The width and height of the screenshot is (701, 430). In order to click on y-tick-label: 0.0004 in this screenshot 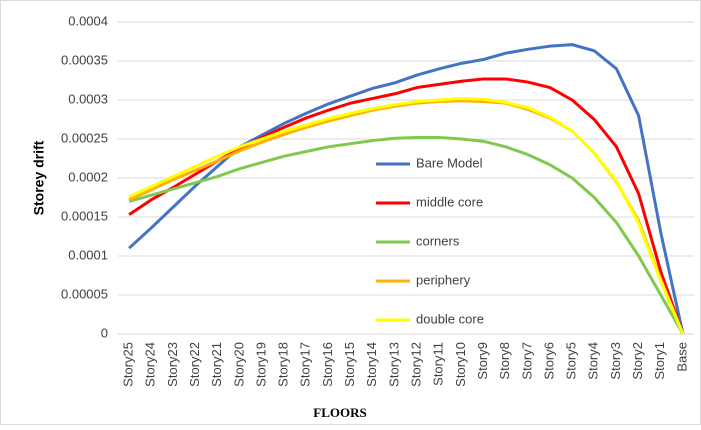, I will do `click(88, 20)`.